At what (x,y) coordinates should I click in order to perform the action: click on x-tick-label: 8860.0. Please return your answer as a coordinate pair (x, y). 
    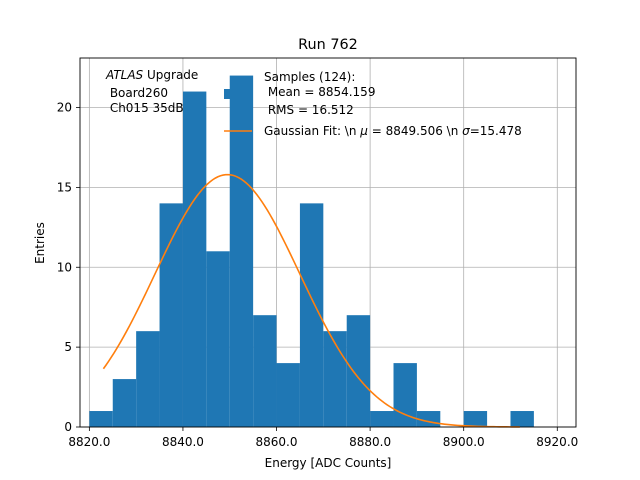
    Looking at the image, I should click on (277, 442).